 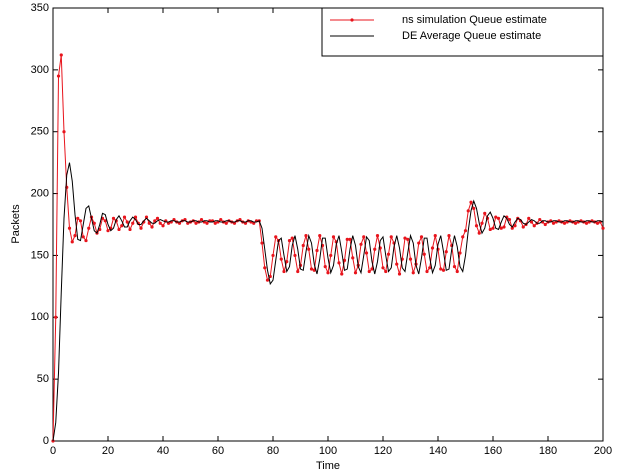 I want to click on y-tick-label: 100, so click(x=40, y=317).